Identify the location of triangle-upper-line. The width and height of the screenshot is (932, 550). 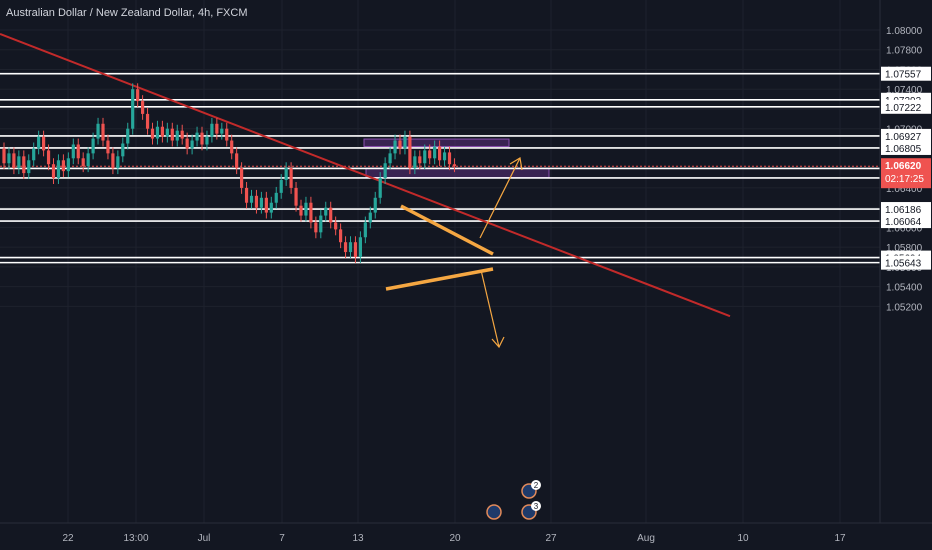
(447, 230).